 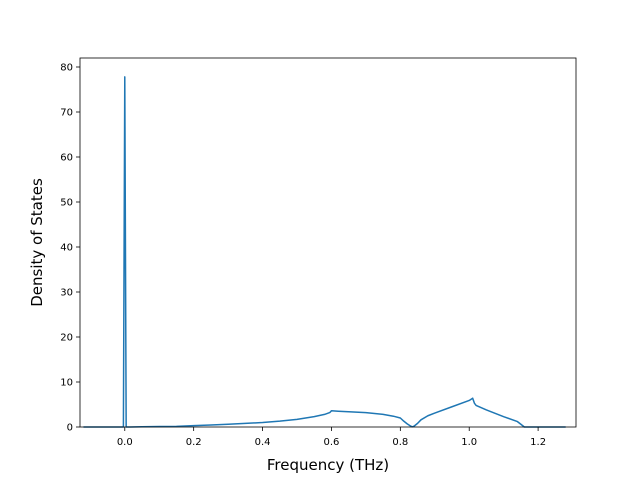 I want to click on y-tick-label: 50, so click(x=66, y=203).